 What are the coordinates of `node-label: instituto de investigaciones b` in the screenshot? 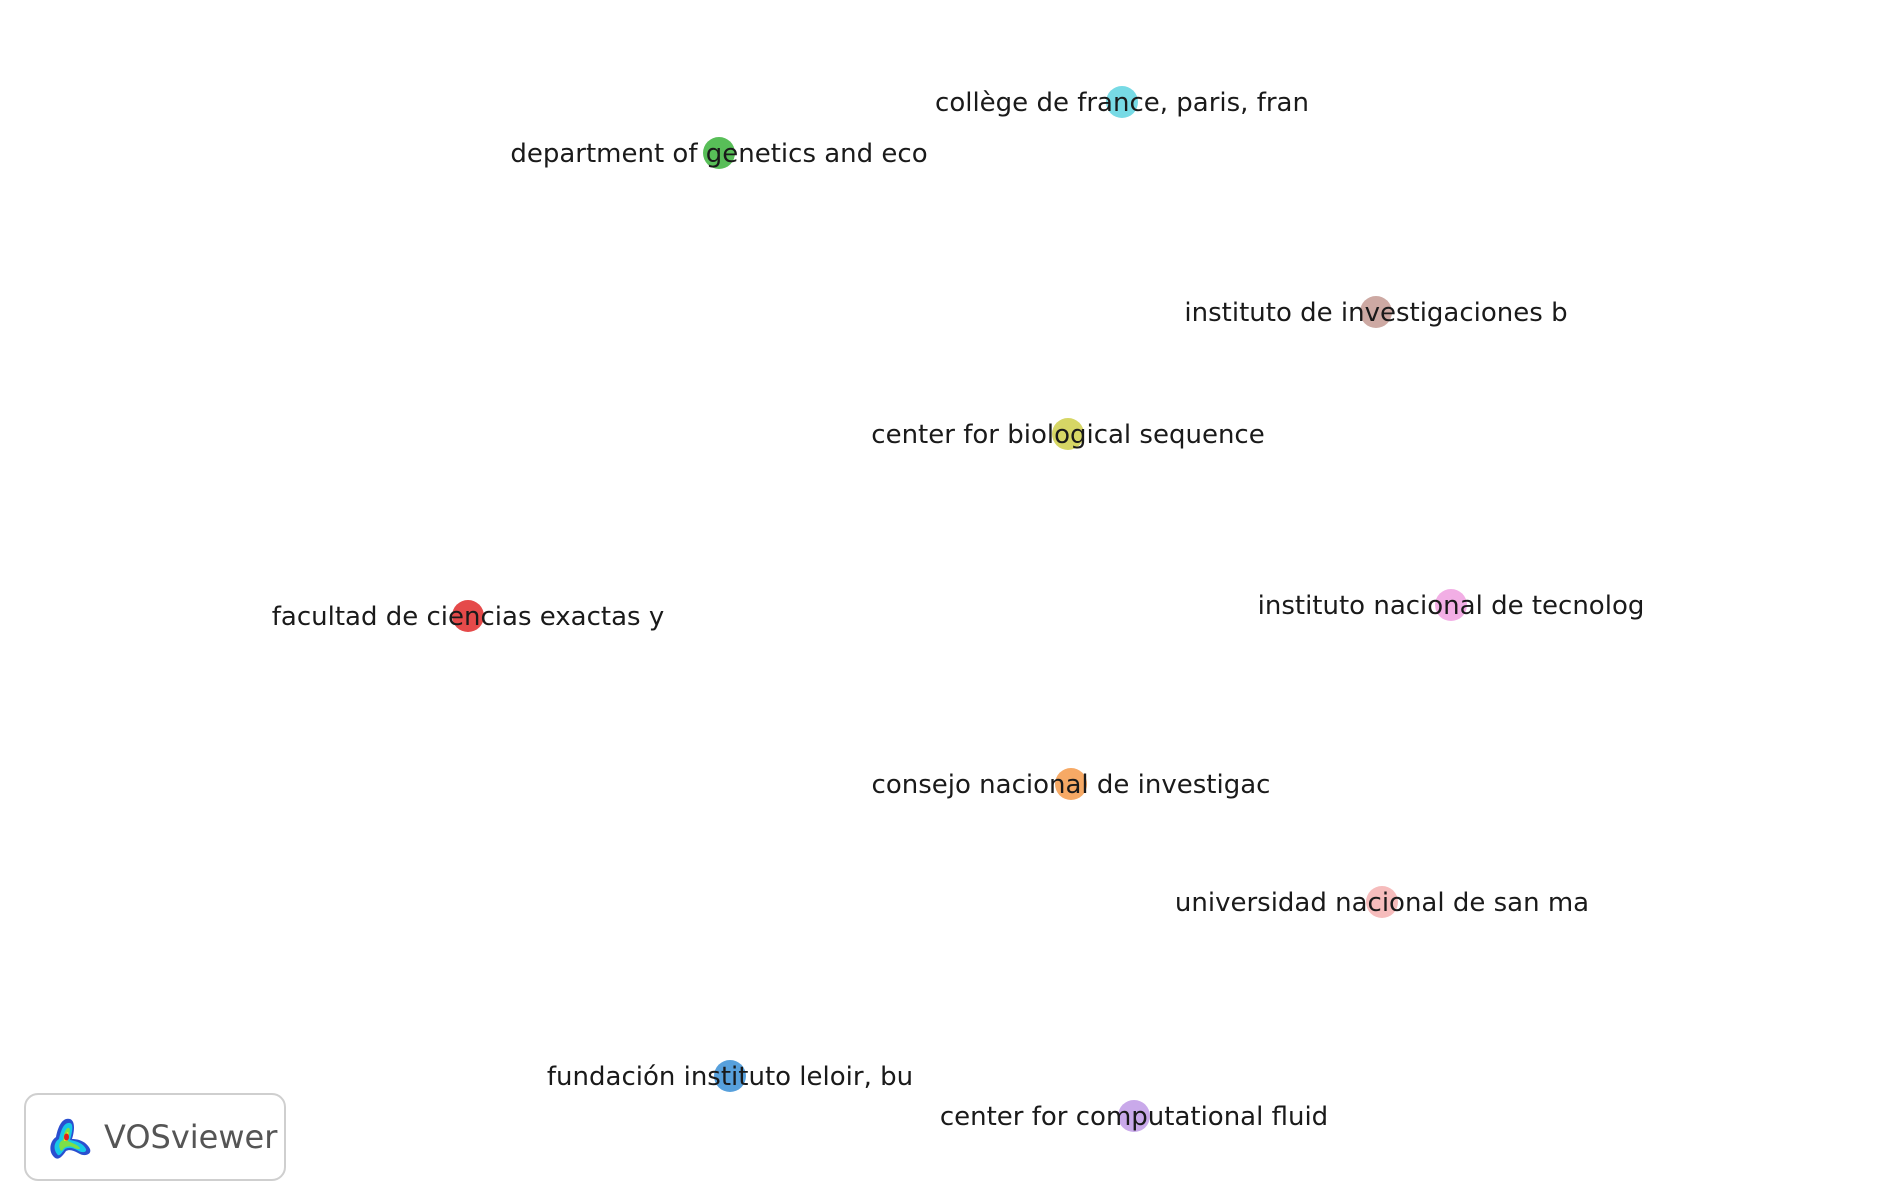 It's located at (1375, 313).